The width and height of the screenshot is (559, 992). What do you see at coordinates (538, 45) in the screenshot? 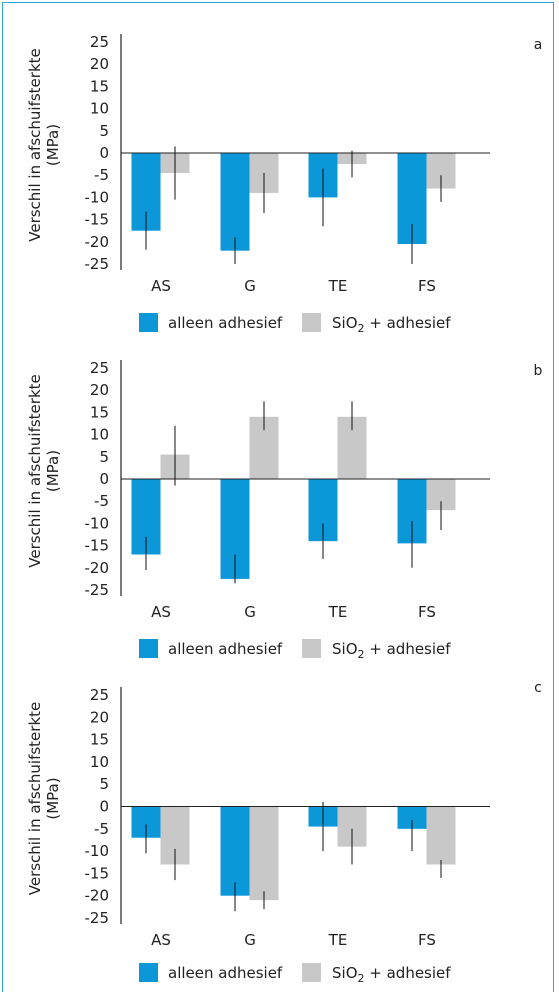
I see `panel-letter: a` at bounding box center [538, 45].